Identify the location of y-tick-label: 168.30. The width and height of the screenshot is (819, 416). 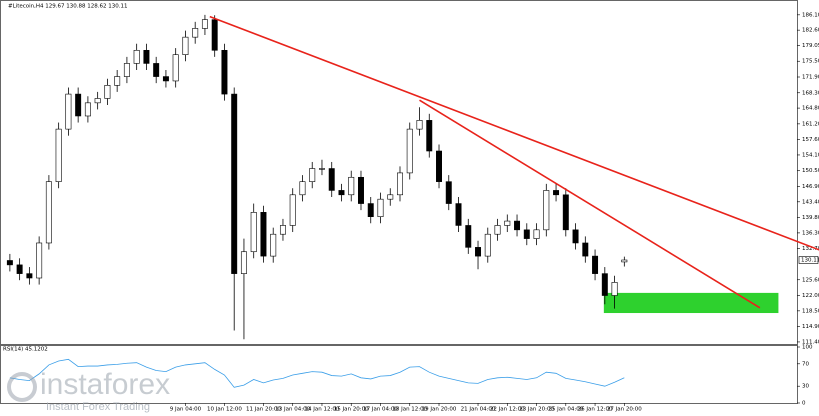
(810, 93).